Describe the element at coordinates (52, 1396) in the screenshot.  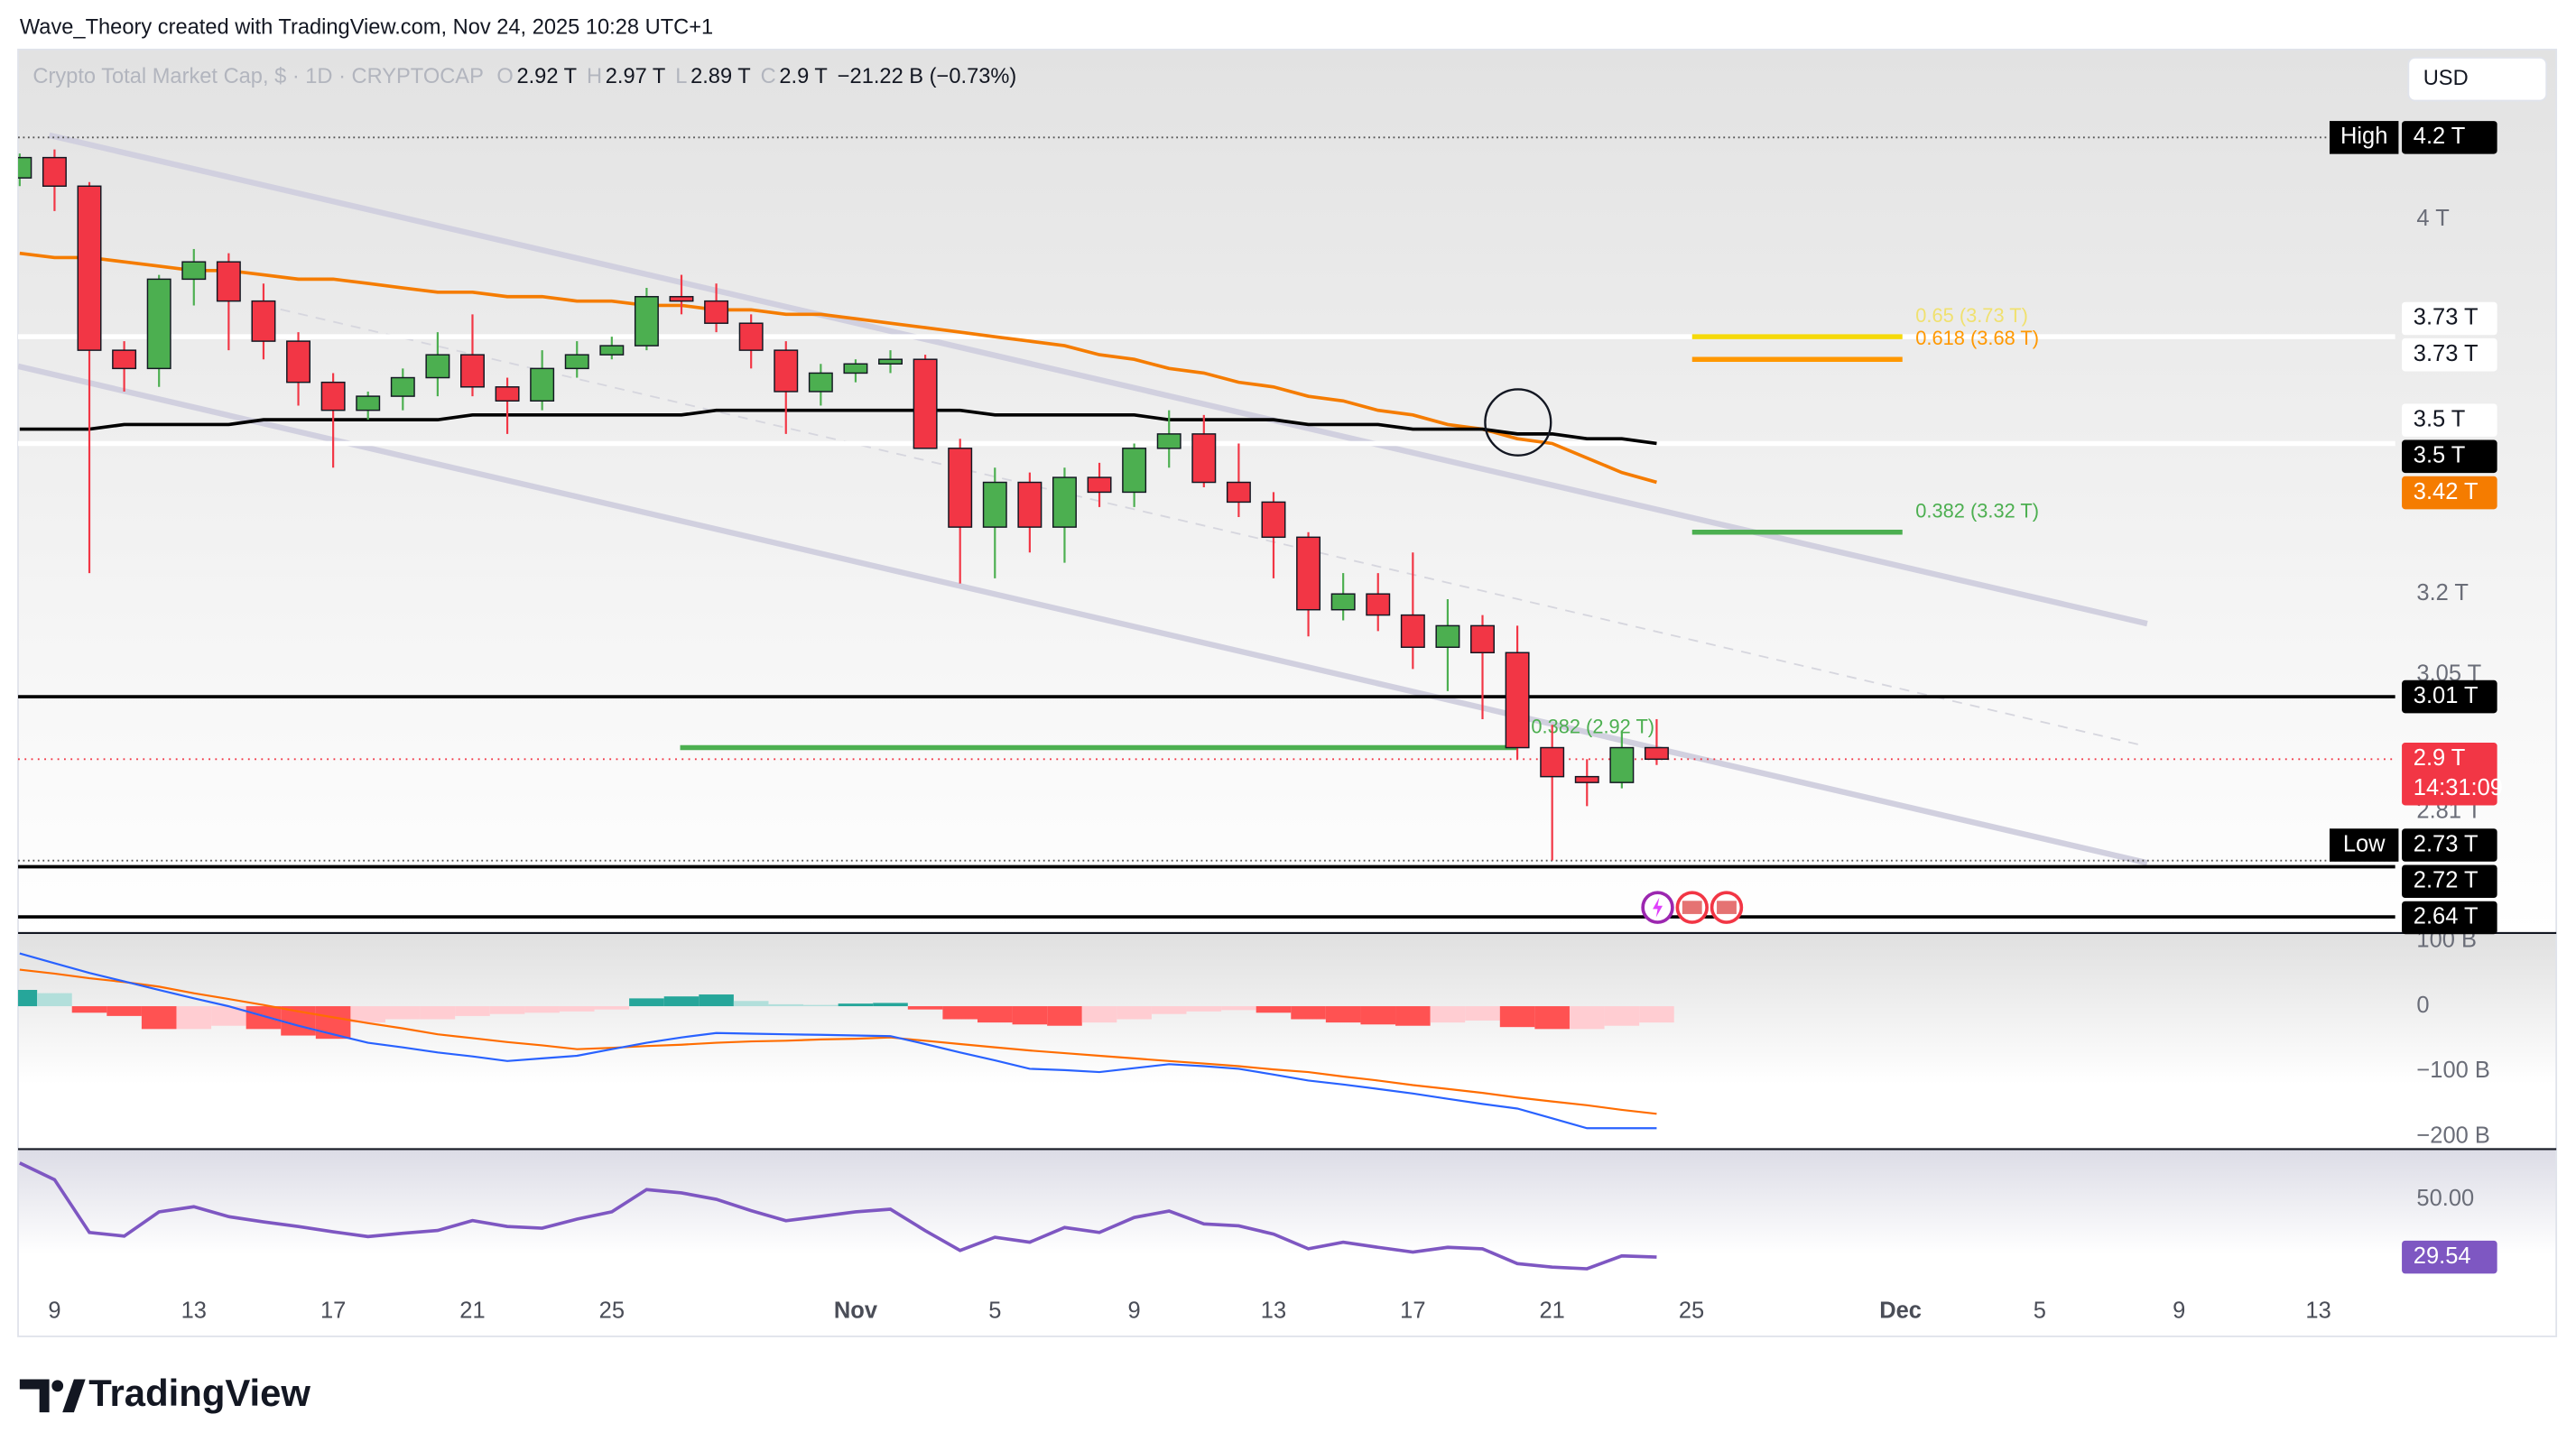
I see `brand-logo` at that location.